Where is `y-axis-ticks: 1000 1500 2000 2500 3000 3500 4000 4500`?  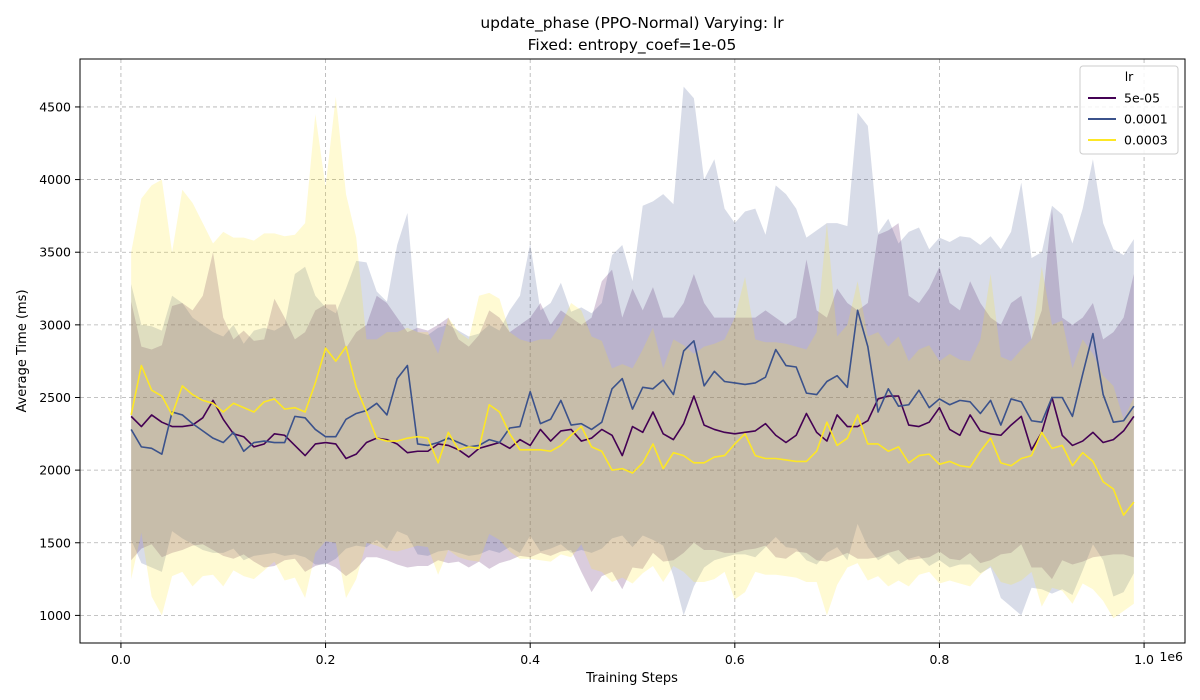 y-axis-ticks: 1000 1500 2000 2500 3000 3500 4000 4500 is located at coordinates (59, 361).